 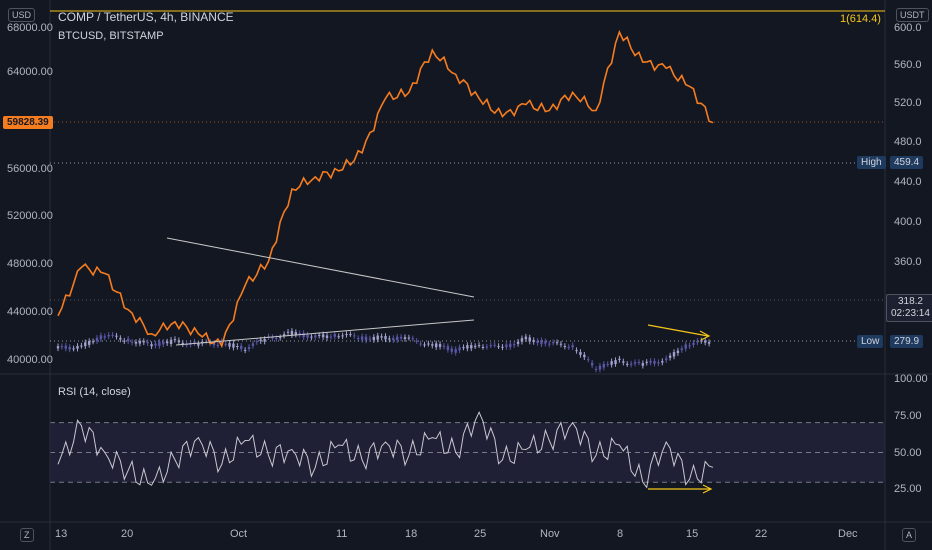 I want to click on left-tick-5: 44000.00, so click(x=30, y=312).